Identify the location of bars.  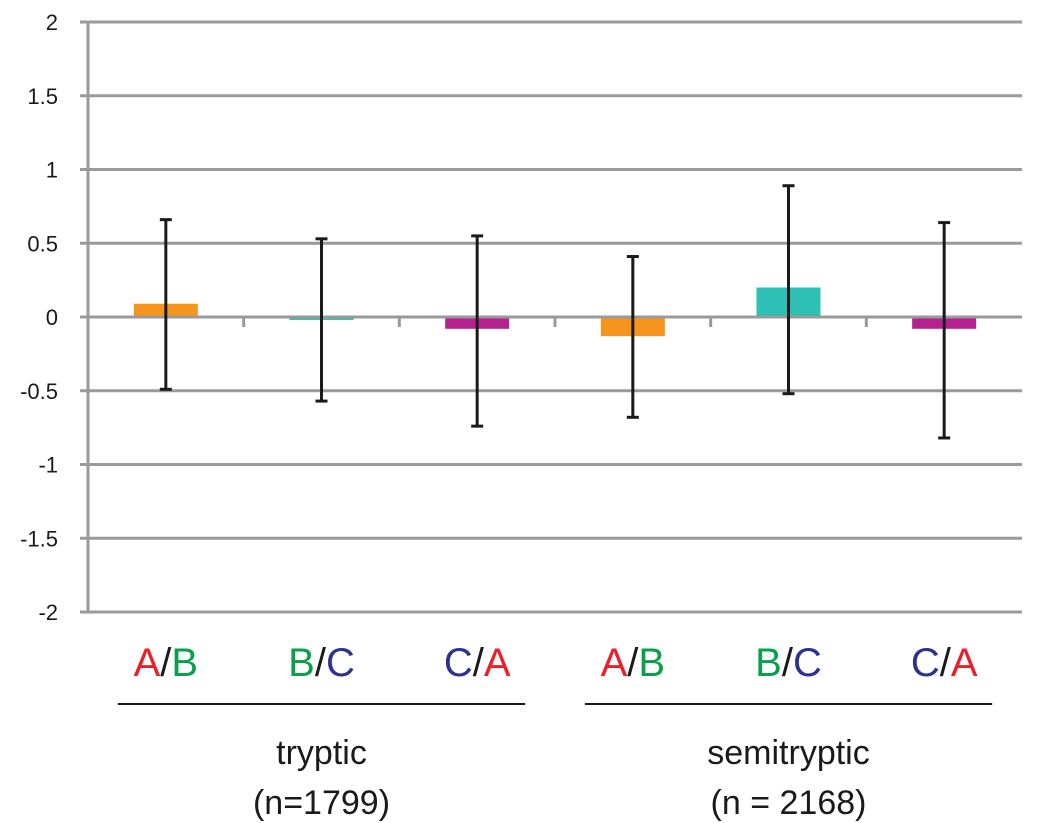
(555, 312).